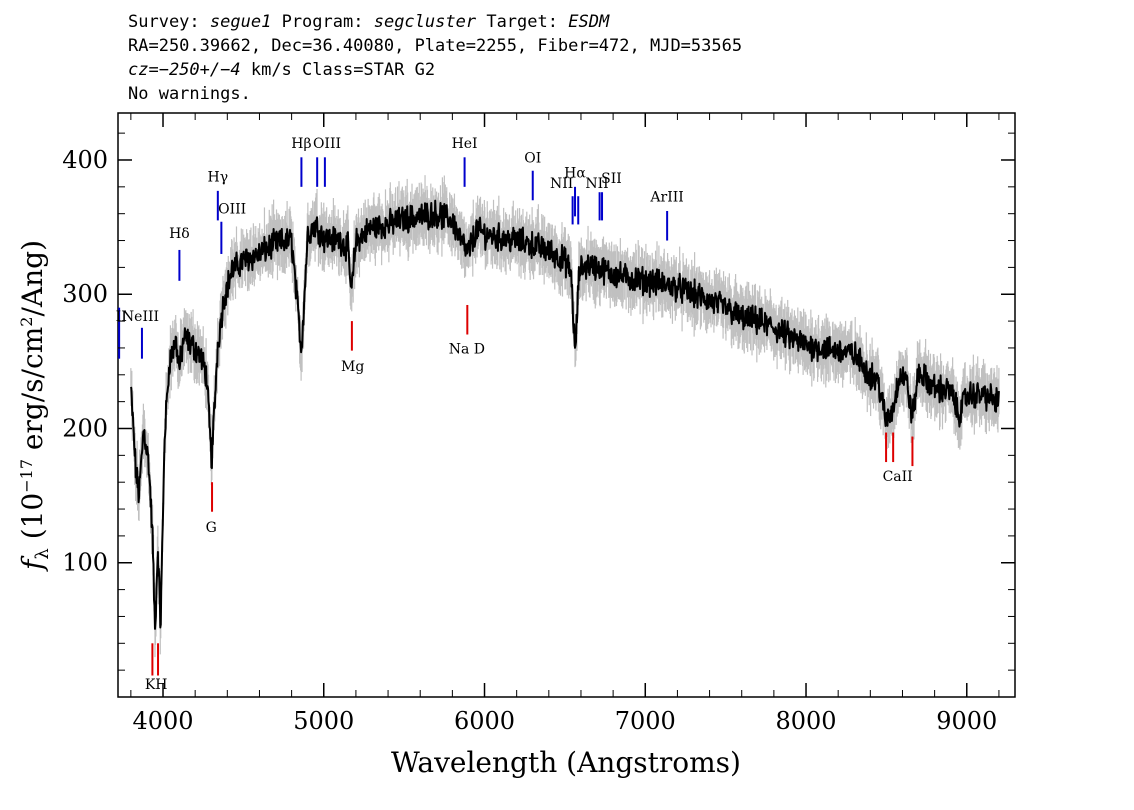  What do you see at coordinates (179, 234) in the screenshot?
I see `spectral-line-label: Hδ` at bounding box center [179, 234].